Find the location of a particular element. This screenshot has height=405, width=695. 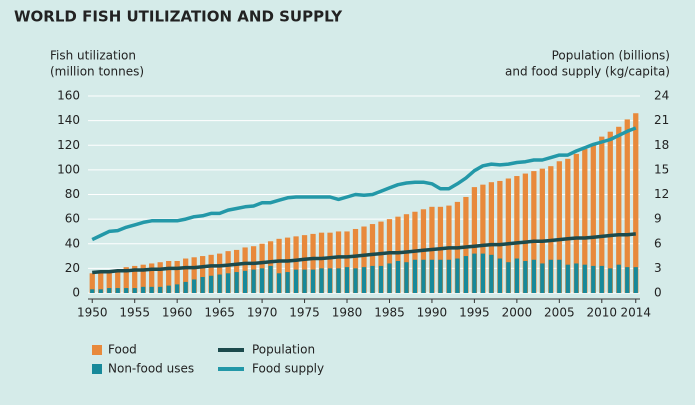

x-tick-label: 2010 is located at coordinates (602, 313).